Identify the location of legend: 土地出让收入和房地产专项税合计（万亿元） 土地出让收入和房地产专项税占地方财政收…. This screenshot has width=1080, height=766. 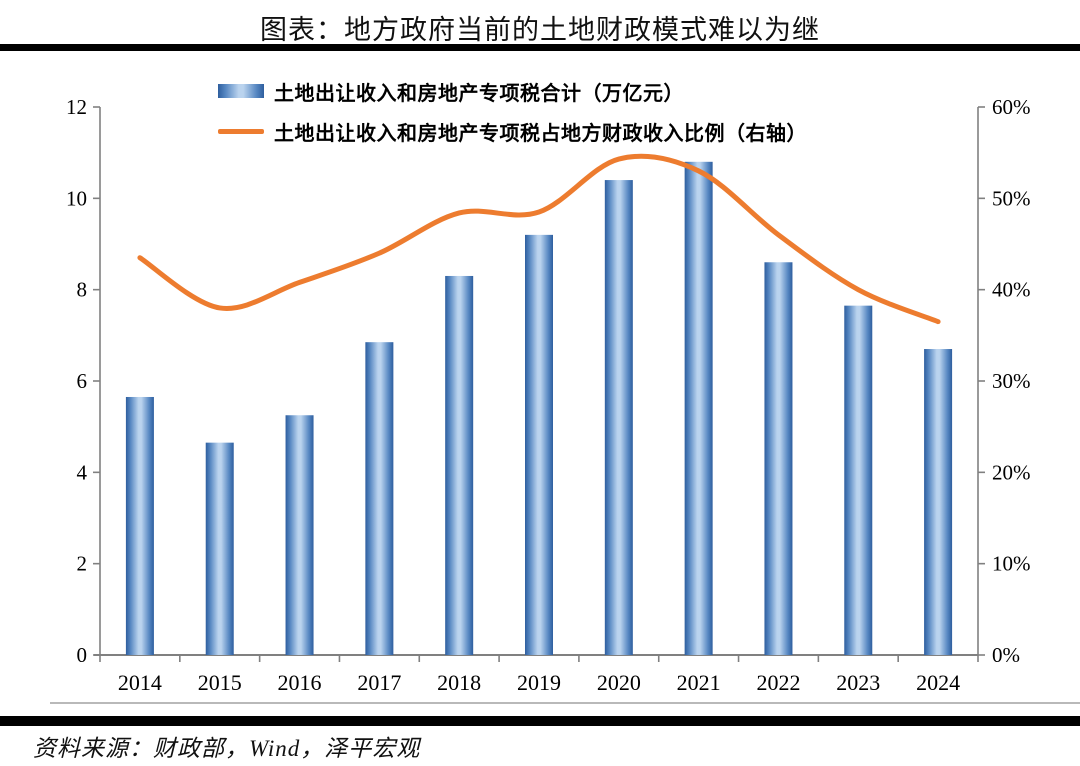
(512, 118).